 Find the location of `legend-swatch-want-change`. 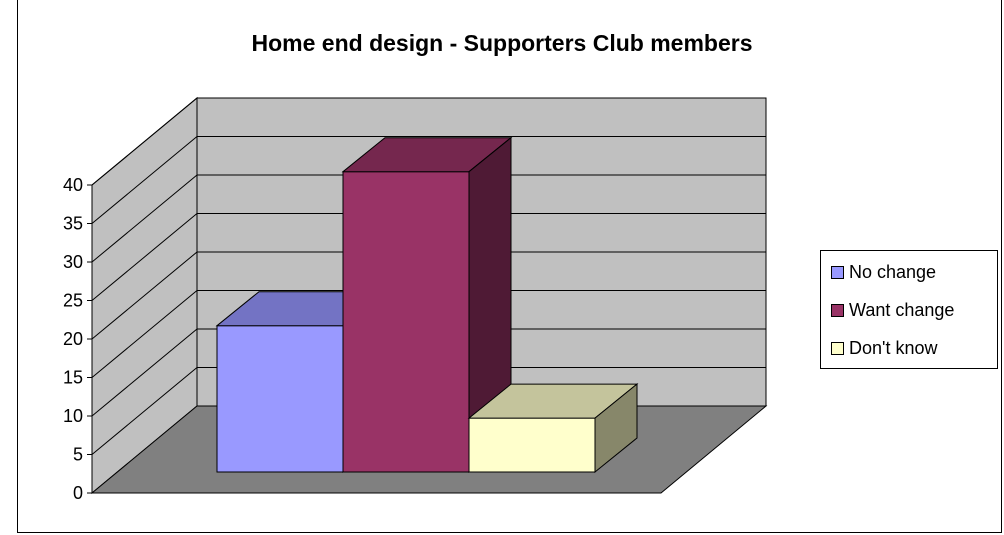

legend-swatch-want-change is located at coordinates (837, 310).